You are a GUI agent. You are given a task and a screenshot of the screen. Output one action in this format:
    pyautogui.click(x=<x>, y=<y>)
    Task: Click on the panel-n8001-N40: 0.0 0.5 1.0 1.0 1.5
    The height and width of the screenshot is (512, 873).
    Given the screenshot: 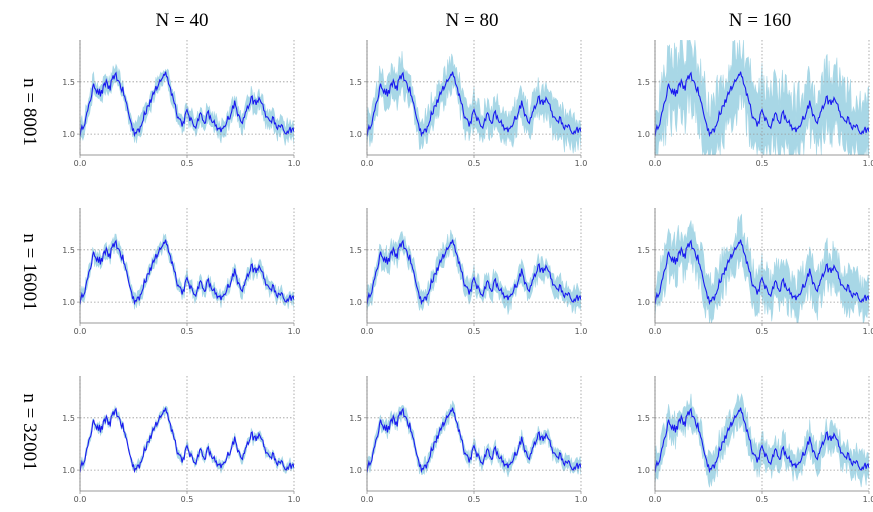 What is the action you would take?
    pyautogui.click(x=181, y=104)
    